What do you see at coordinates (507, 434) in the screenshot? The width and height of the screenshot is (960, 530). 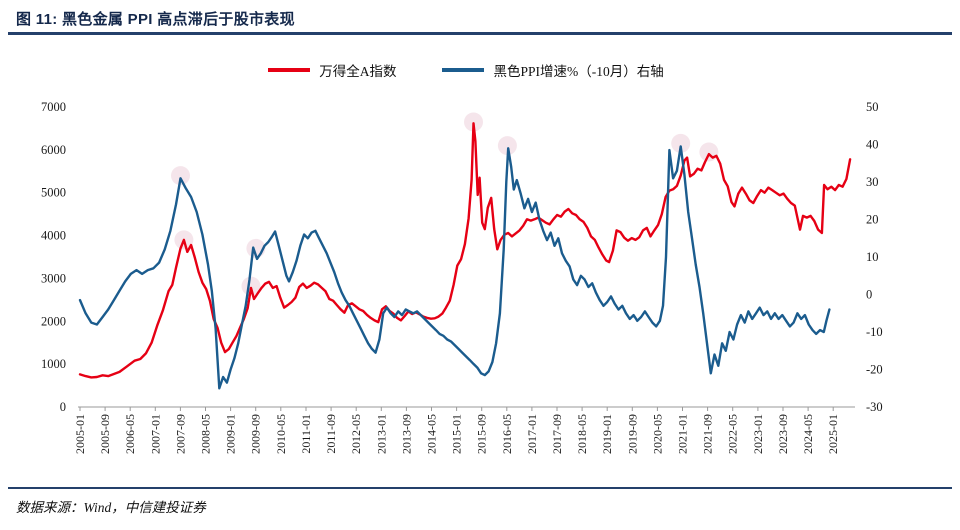 I see `x-axis-tick-label: 2016-05` at bounding box center [507, 434].